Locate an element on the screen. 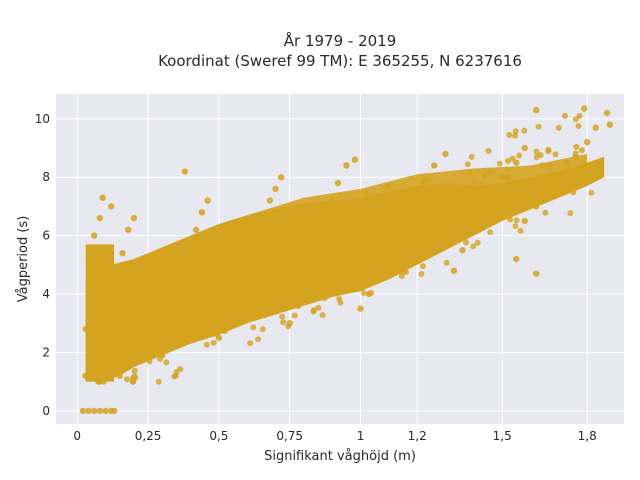 This screenshot has width=640, height=480. x-tick-label: 1,2 is located at coordinates (417, 436).